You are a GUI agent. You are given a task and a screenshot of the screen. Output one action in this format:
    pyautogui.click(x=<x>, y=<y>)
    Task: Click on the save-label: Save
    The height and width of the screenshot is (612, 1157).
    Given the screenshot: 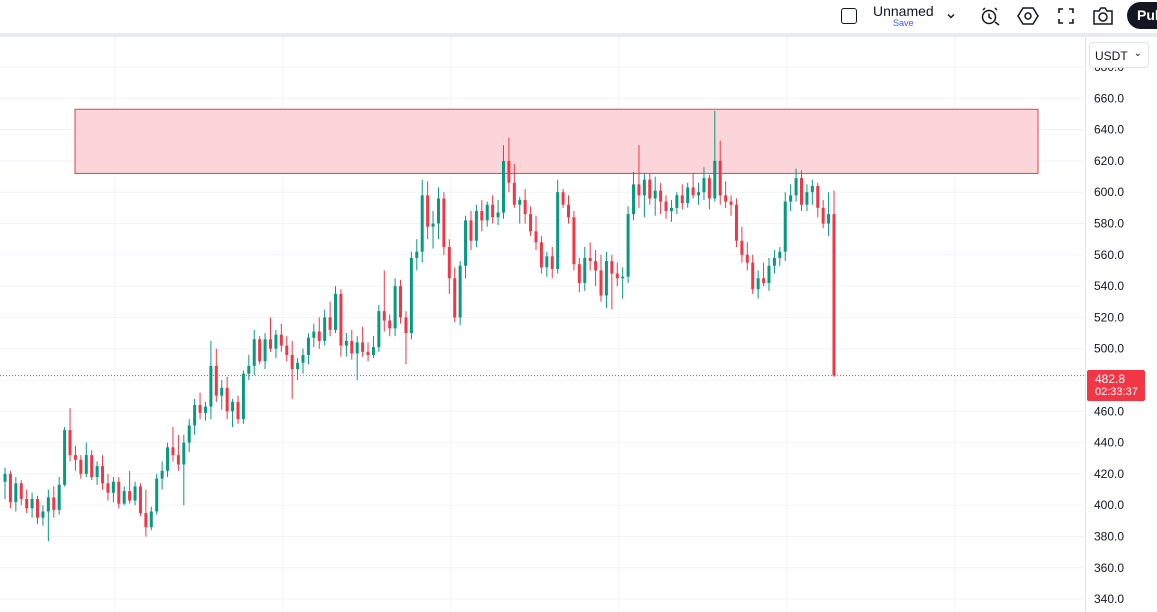 What is the action you would take?
    pyautogui.click(x=903, y=23)
    